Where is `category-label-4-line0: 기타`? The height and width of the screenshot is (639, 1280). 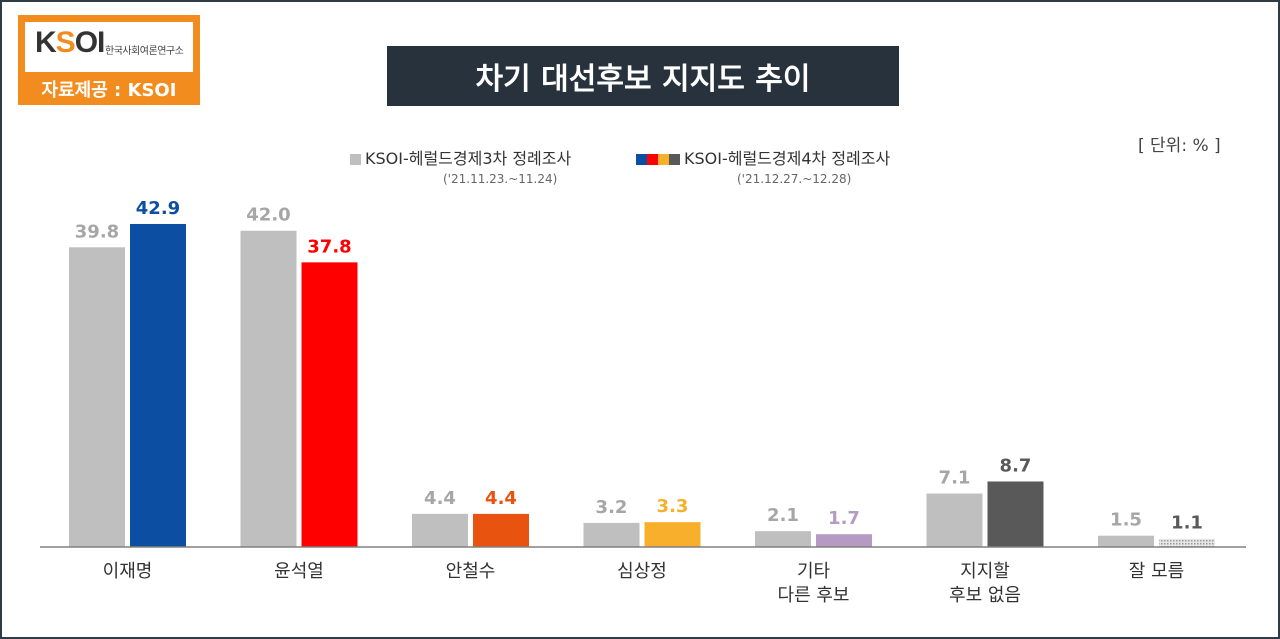
category-label-4-line0: 기타 is located at coordinates (814, 571).